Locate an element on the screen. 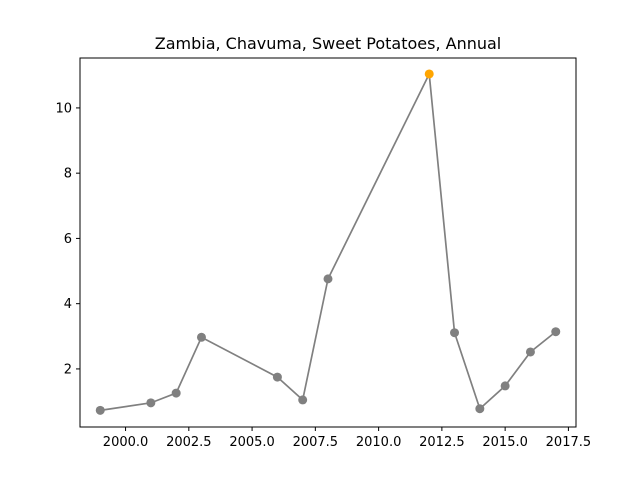  x-tick-label: 2002.5 is located at coordinates (189, 442).